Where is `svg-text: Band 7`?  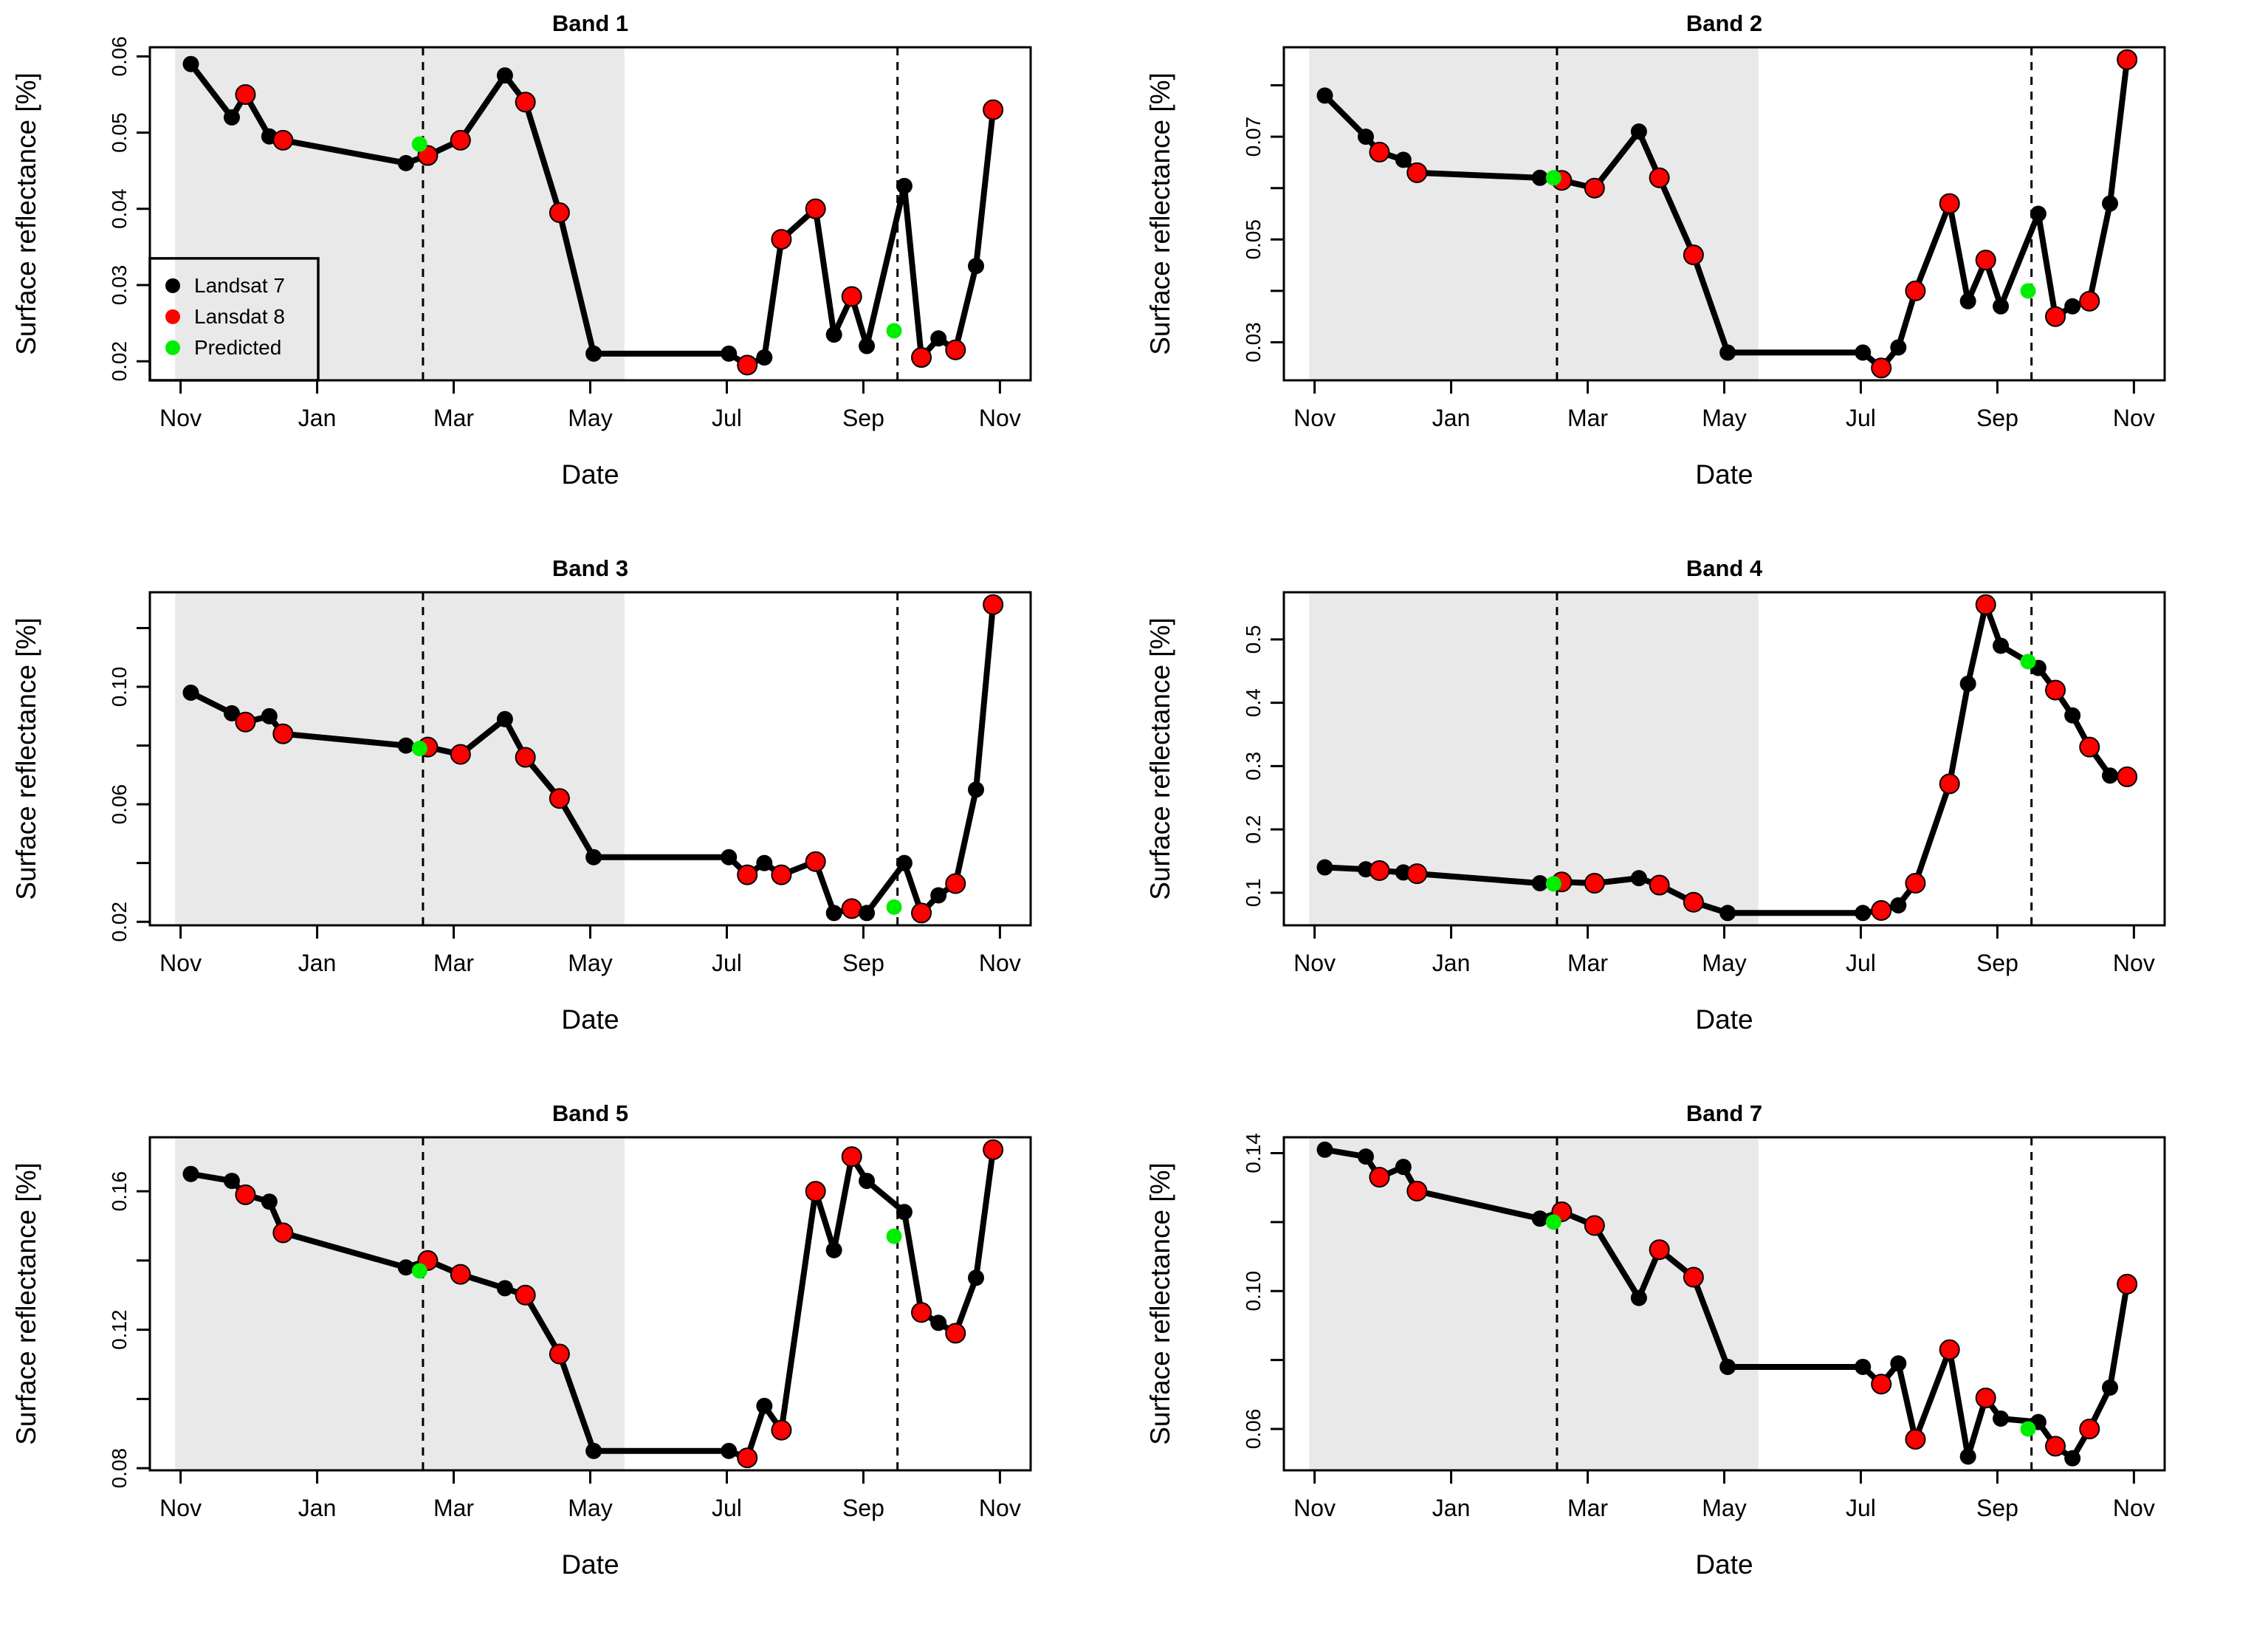 svg-text: Band 7 is located at coordinates (1724, 1113).